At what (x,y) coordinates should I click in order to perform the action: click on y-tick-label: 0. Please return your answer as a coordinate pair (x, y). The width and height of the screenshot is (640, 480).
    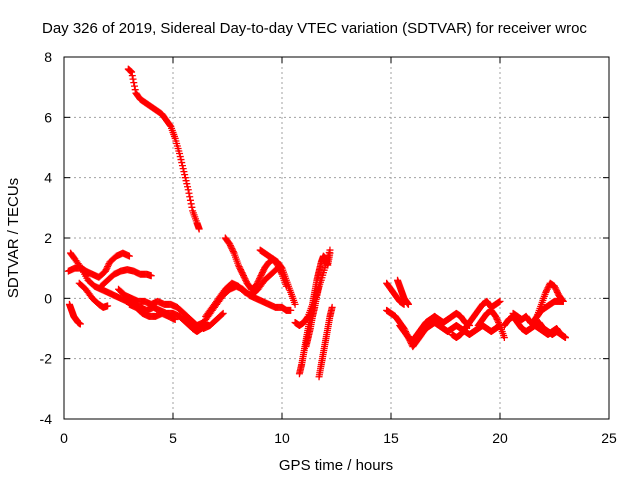
    Looking at the image, I should click on (48, 298).